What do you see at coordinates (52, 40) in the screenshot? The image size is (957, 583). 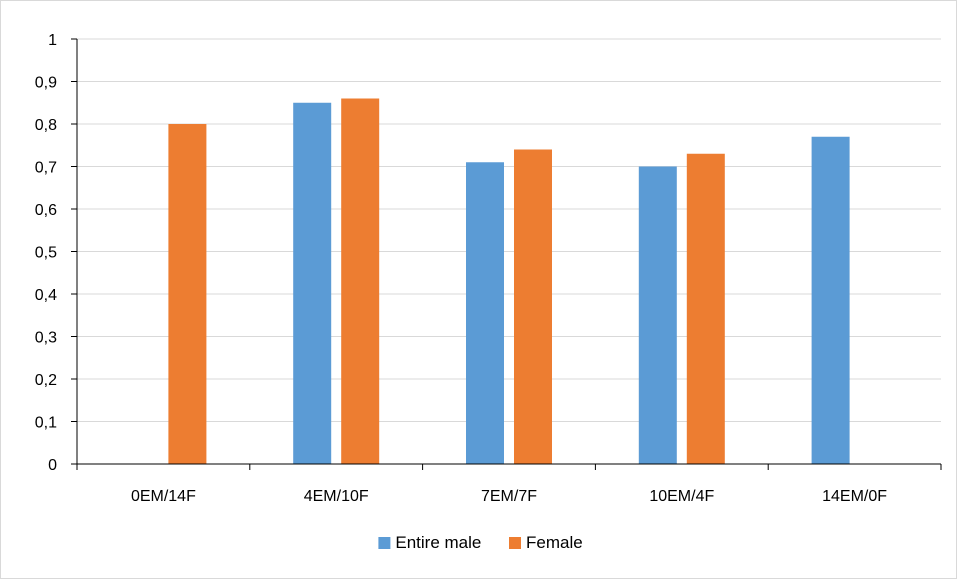 I see `y-tick-label: 1` at bounding box center [52, 40].